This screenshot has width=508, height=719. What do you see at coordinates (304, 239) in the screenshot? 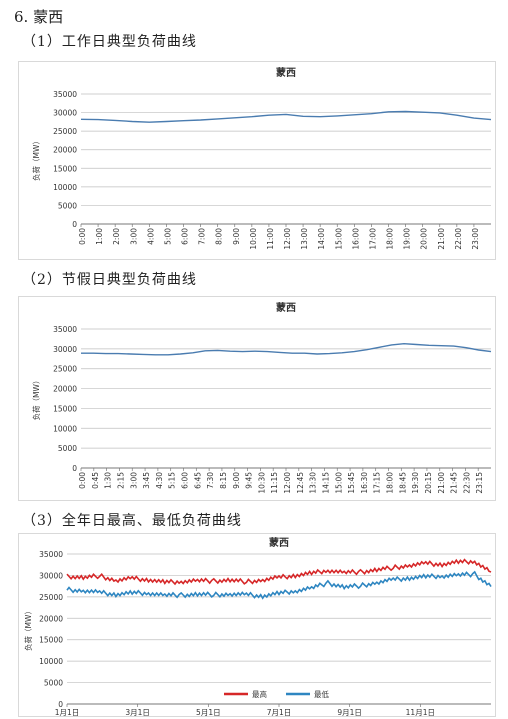
I see `x-tick-label: 13:00` at bounding box center [304, 239].